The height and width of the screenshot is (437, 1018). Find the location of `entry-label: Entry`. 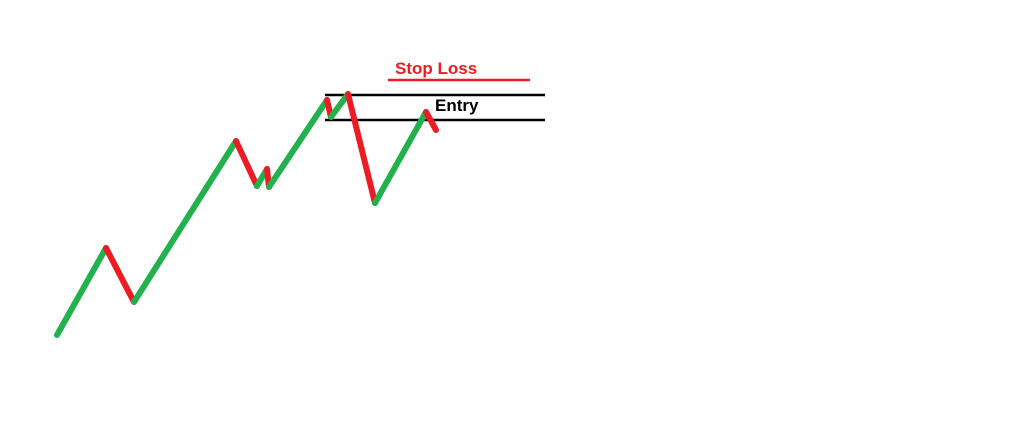

entry-label: Entry is located at coordinates (457, 105).